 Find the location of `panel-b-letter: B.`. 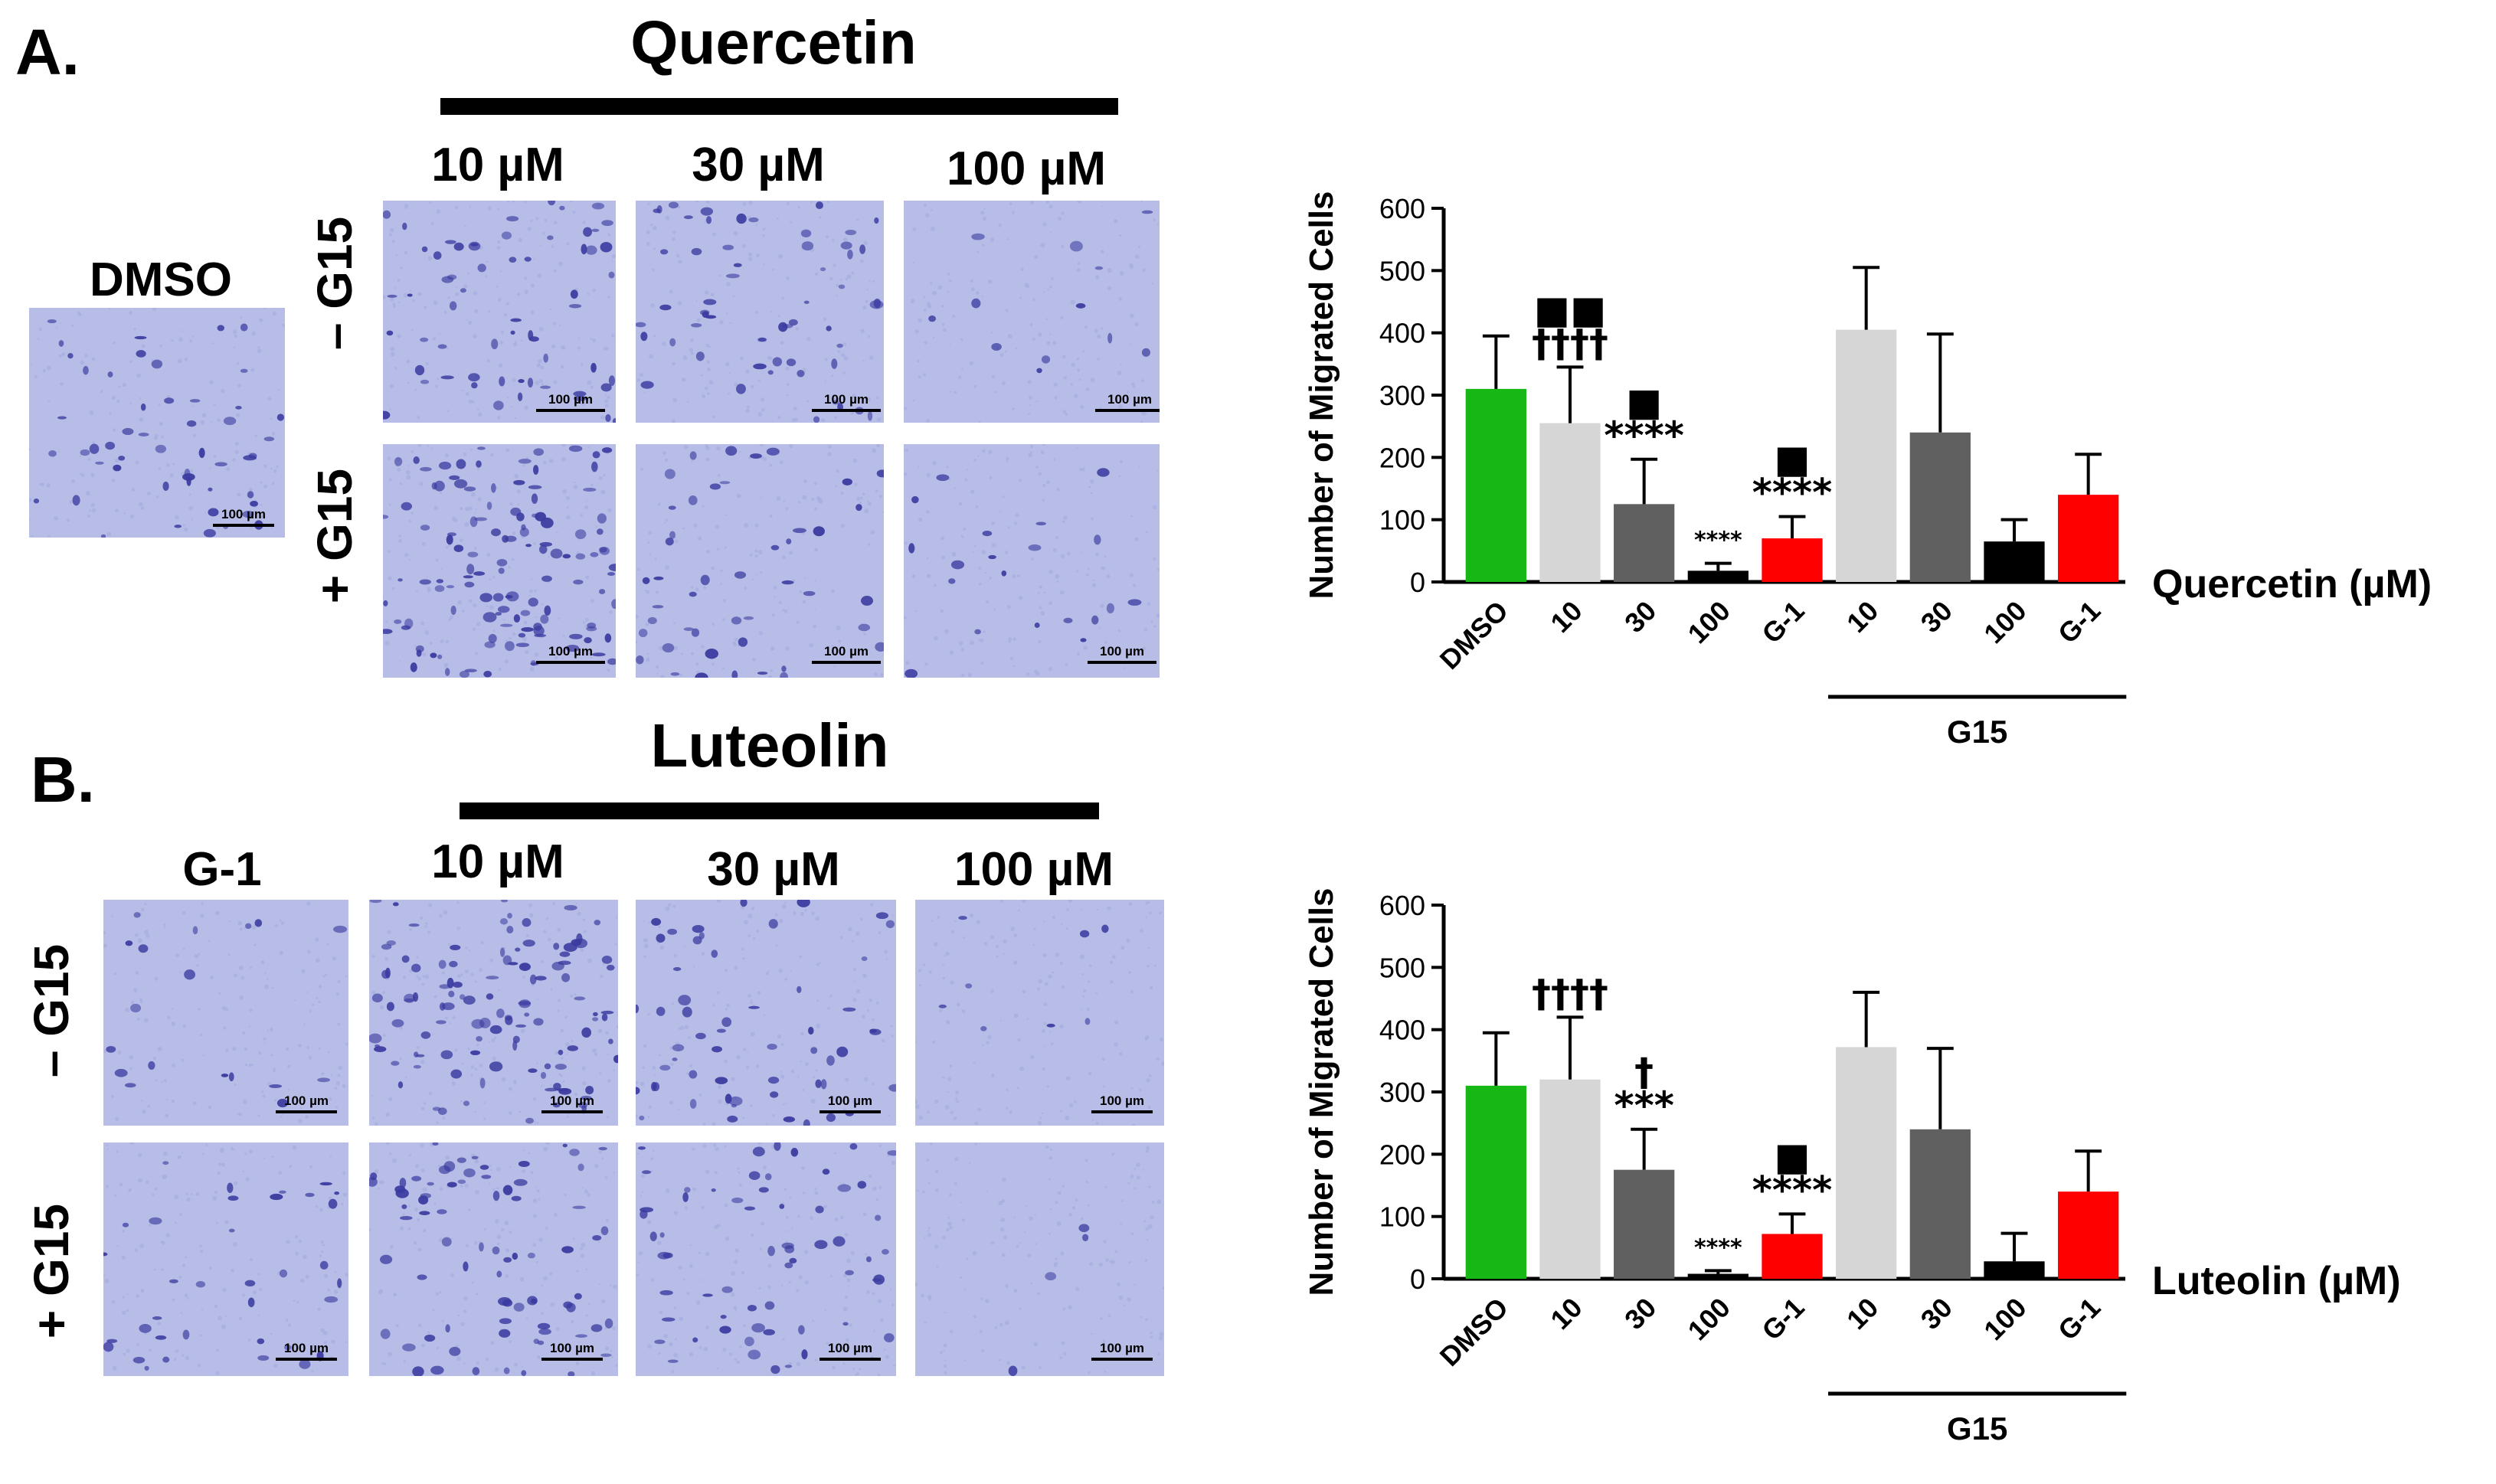

panel-b-letter: B. is located at coordinates (63, 780).